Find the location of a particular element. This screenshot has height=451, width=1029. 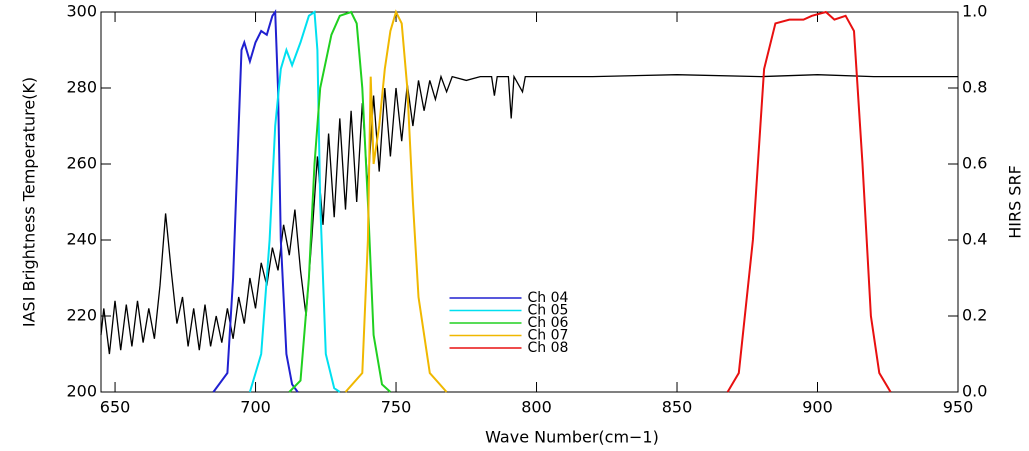

y2-tick-label: 1.0 is located at coordinates (974, 11).